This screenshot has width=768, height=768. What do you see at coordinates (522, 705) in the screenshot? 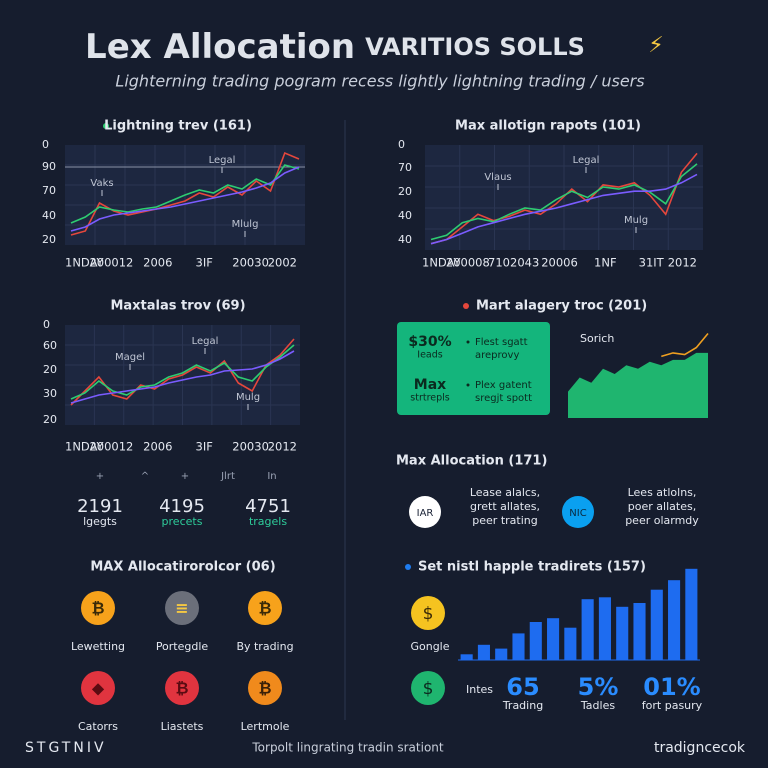
I see `metric-label: Trading` at bounding box center [522, 705].